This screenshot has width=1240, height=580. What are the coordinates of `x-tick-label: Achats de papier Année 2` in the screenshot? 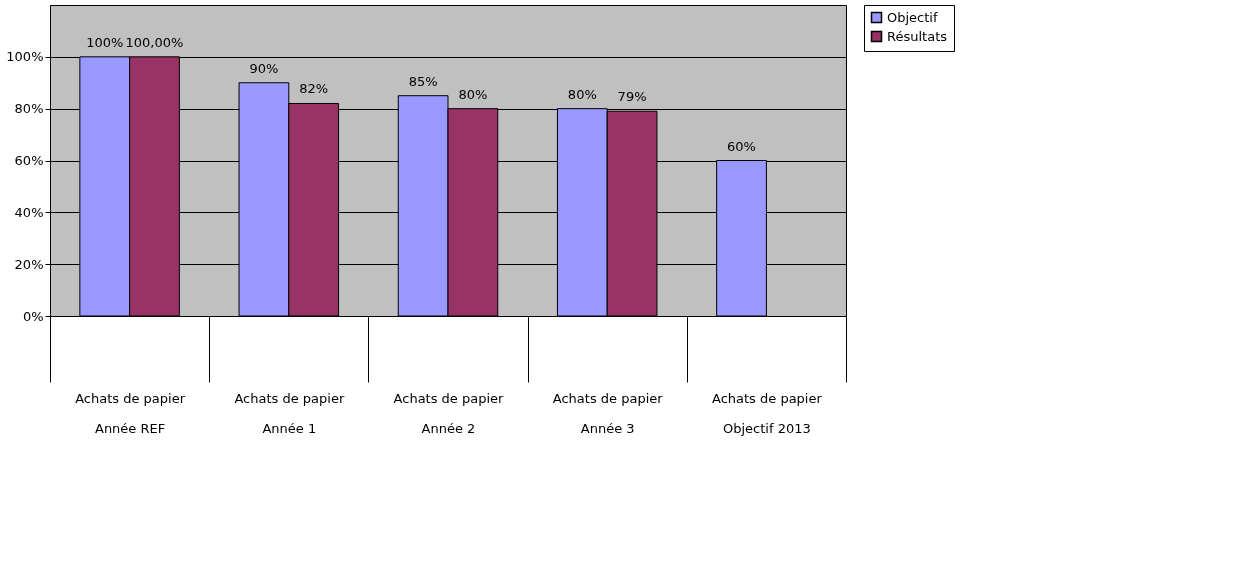 It's located at (449, 413).